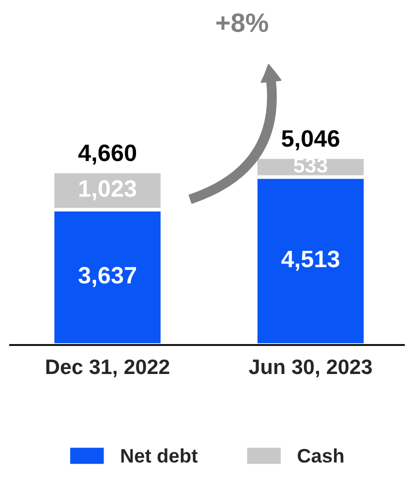 This screenshot has height=484, width=414. Describe the element at coordinates (108, 368) in the screenshot. I see `x-tick-label: Dec 31, 2022` at that location.